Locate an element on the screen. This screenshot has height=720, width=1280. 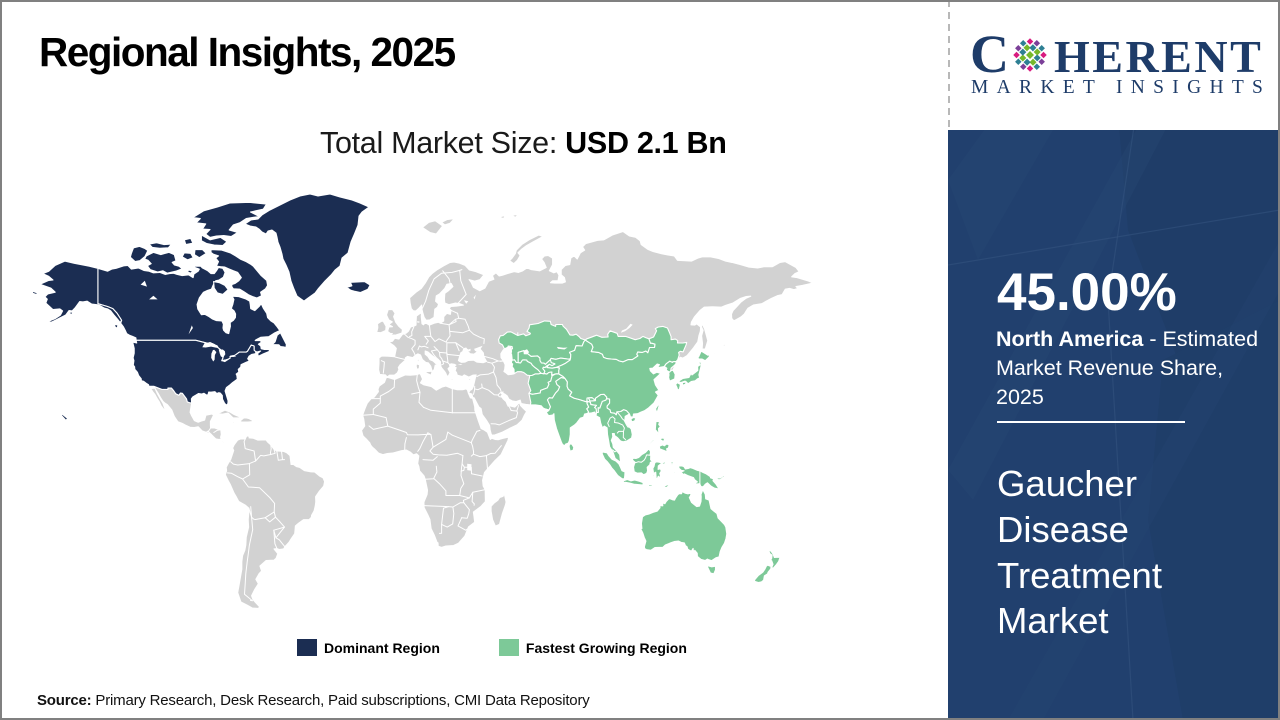
svg-text: C is located at coordinates (989, 54).